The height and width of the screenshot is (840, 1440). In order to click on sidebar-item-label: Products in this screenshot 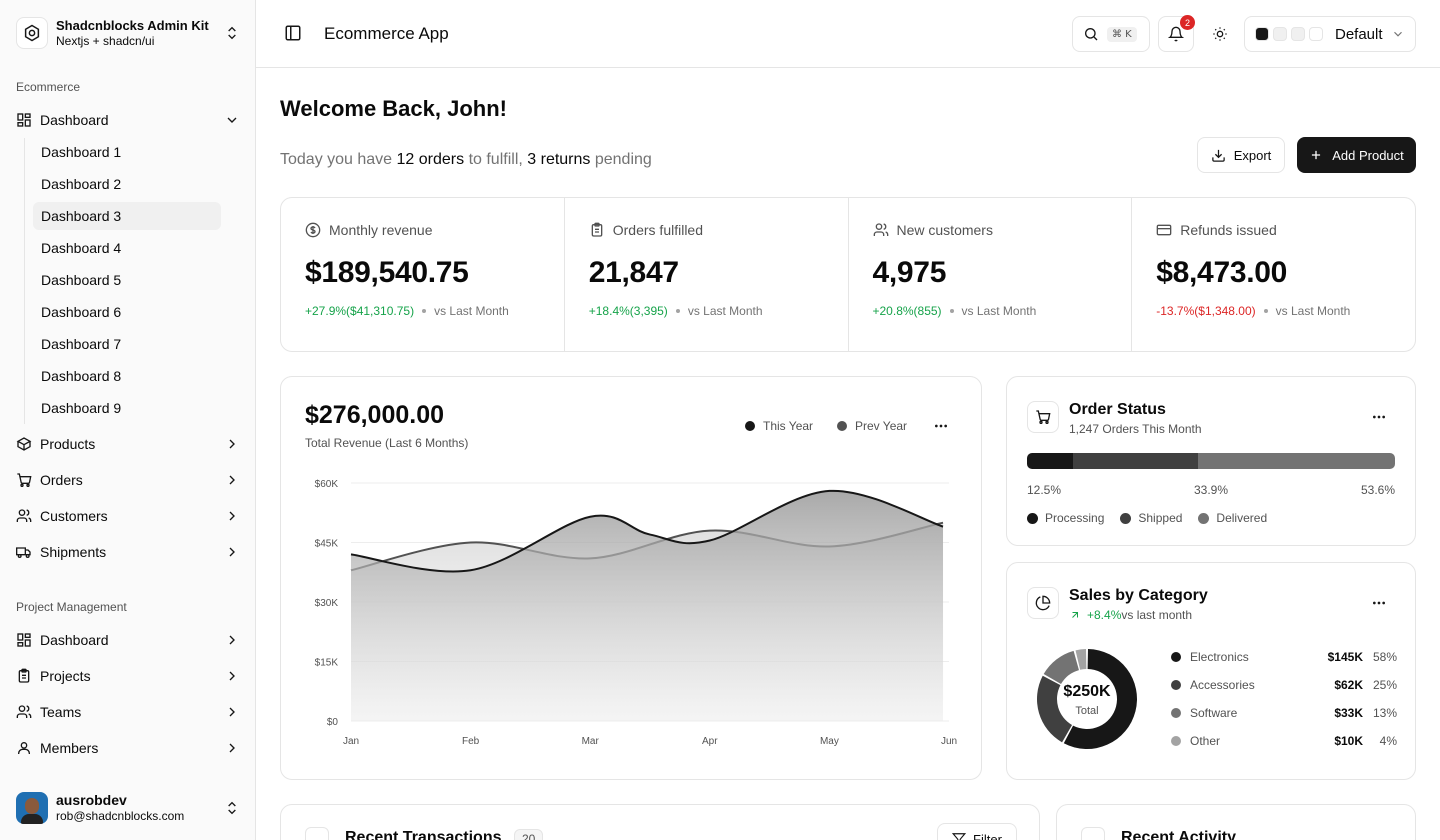, I will do `click(68, 444)`.